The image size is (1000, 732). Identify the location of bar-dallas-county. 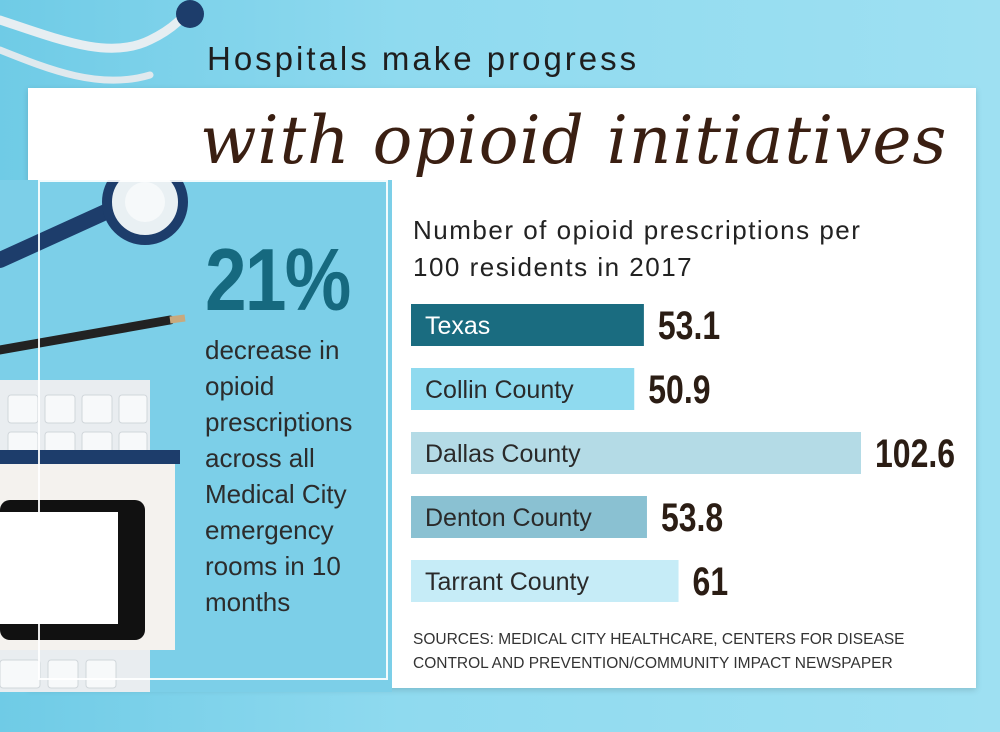
(636, 453).